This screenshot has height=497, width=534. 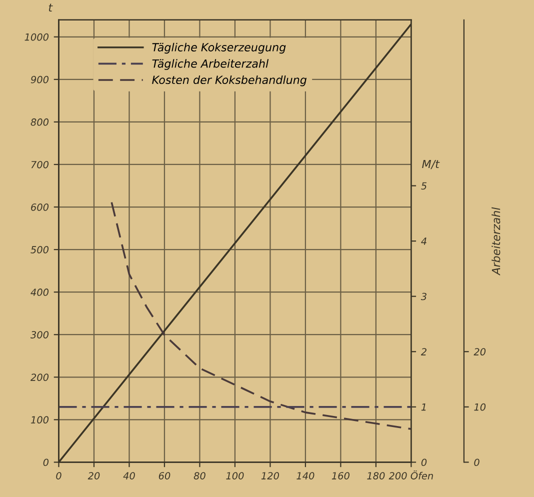 What do you see at coordinates (480, 407) in the screenshot?
I see `y3-tick-label: 10` at bounding box center [480, 407].